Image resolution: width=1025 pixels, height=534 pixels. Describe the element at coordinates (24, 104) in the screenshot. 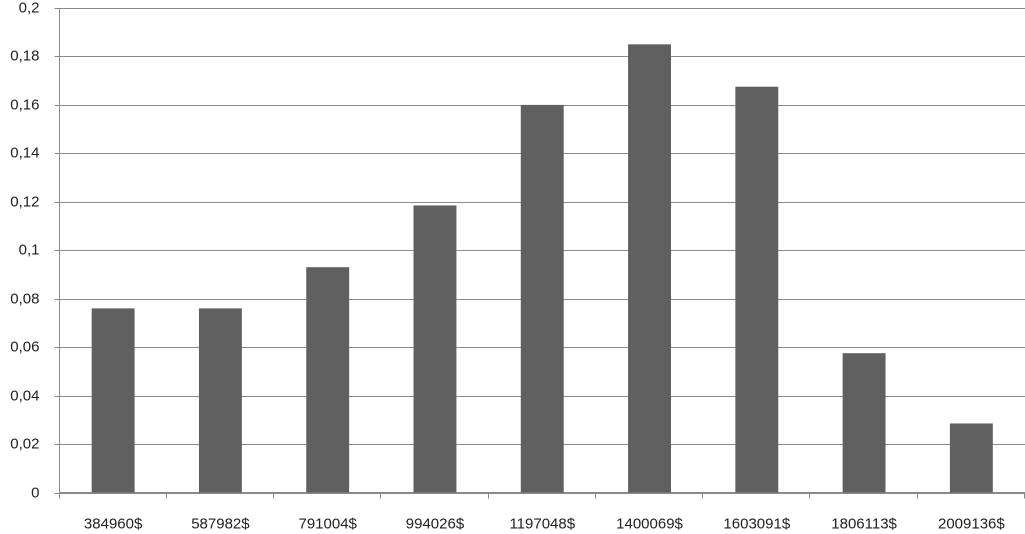

I see `y-tick-label: 0,16` at that location.